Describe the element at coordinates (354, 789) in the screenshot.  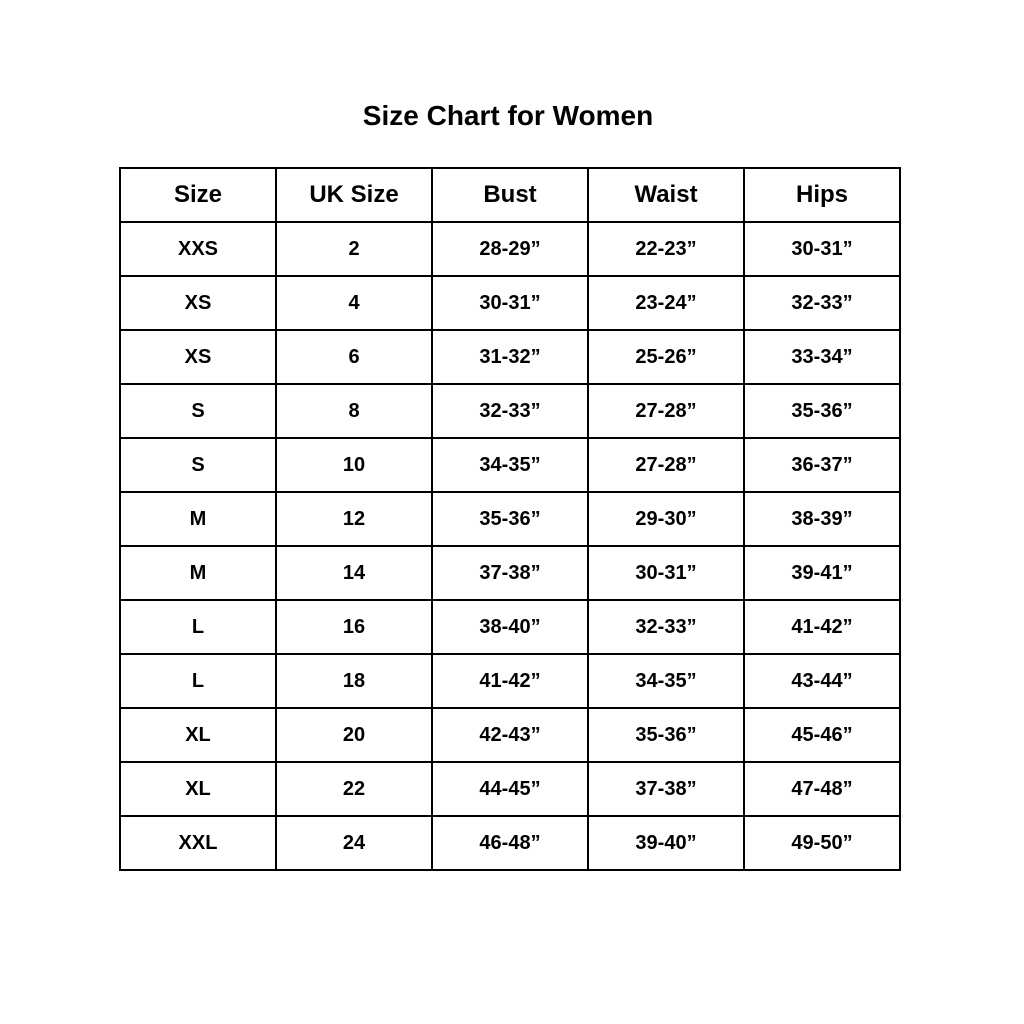
I see `table-cell: 22` at that location.